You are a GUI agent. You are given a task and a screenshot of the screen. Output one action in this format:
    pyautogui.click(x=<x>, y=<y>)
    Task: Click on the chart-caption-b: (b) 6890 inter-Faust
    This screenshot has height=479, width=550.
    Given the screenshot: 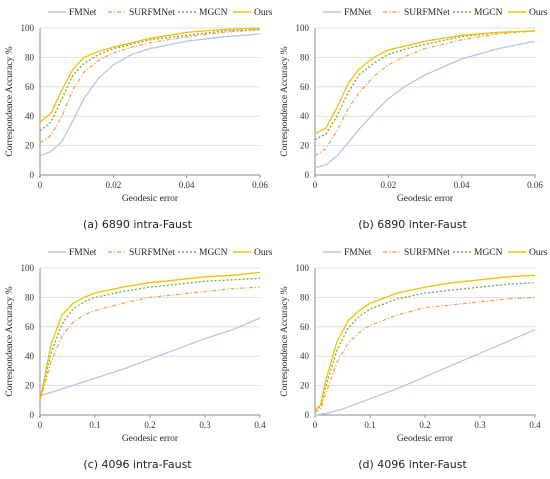 What is the action you would take?
    pyautogui.click(x=412, y=224)
    